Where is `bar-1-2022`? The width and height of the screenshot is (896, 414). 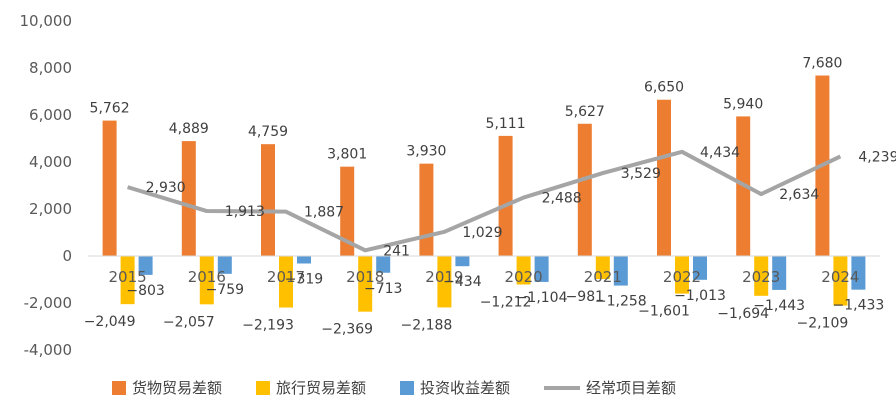 bar-1-2022 is located at coordinates (682, 275).